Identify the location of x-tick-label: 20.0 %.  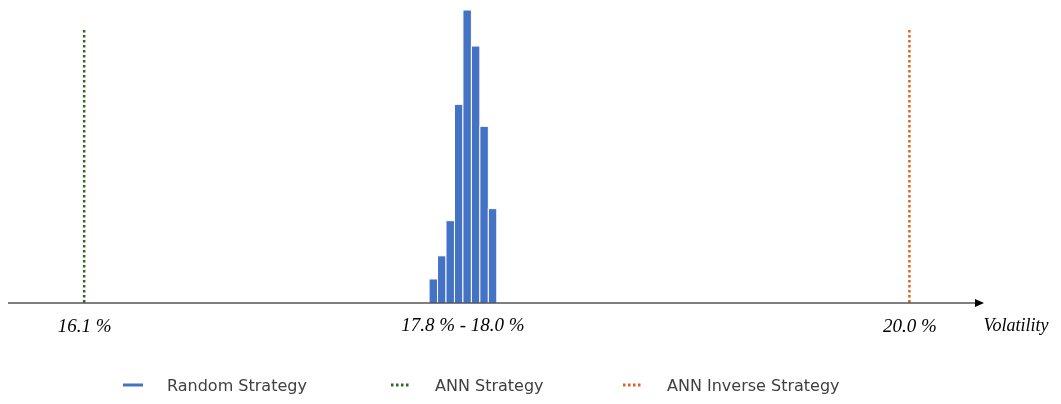
(909, 326).